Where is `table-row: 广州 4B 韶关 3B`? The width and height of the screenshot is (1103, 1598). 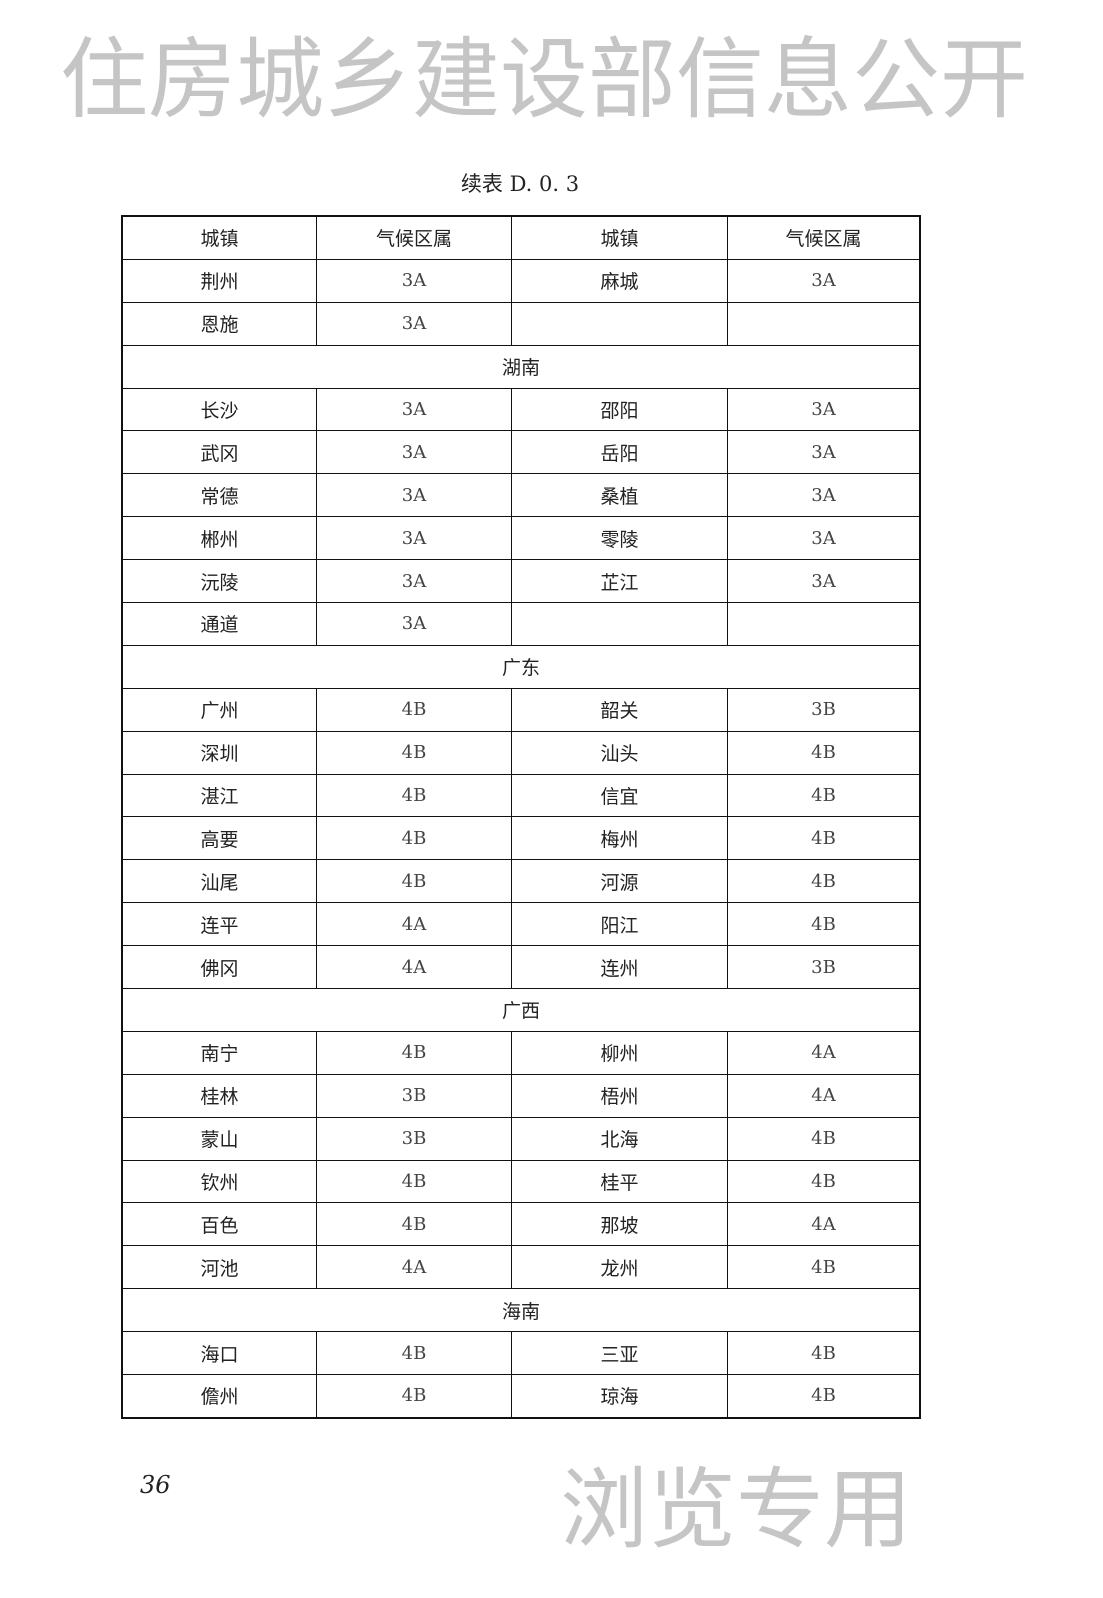 table-row: 广州 4B 韶关 3B is located at coordinates (521, 709).